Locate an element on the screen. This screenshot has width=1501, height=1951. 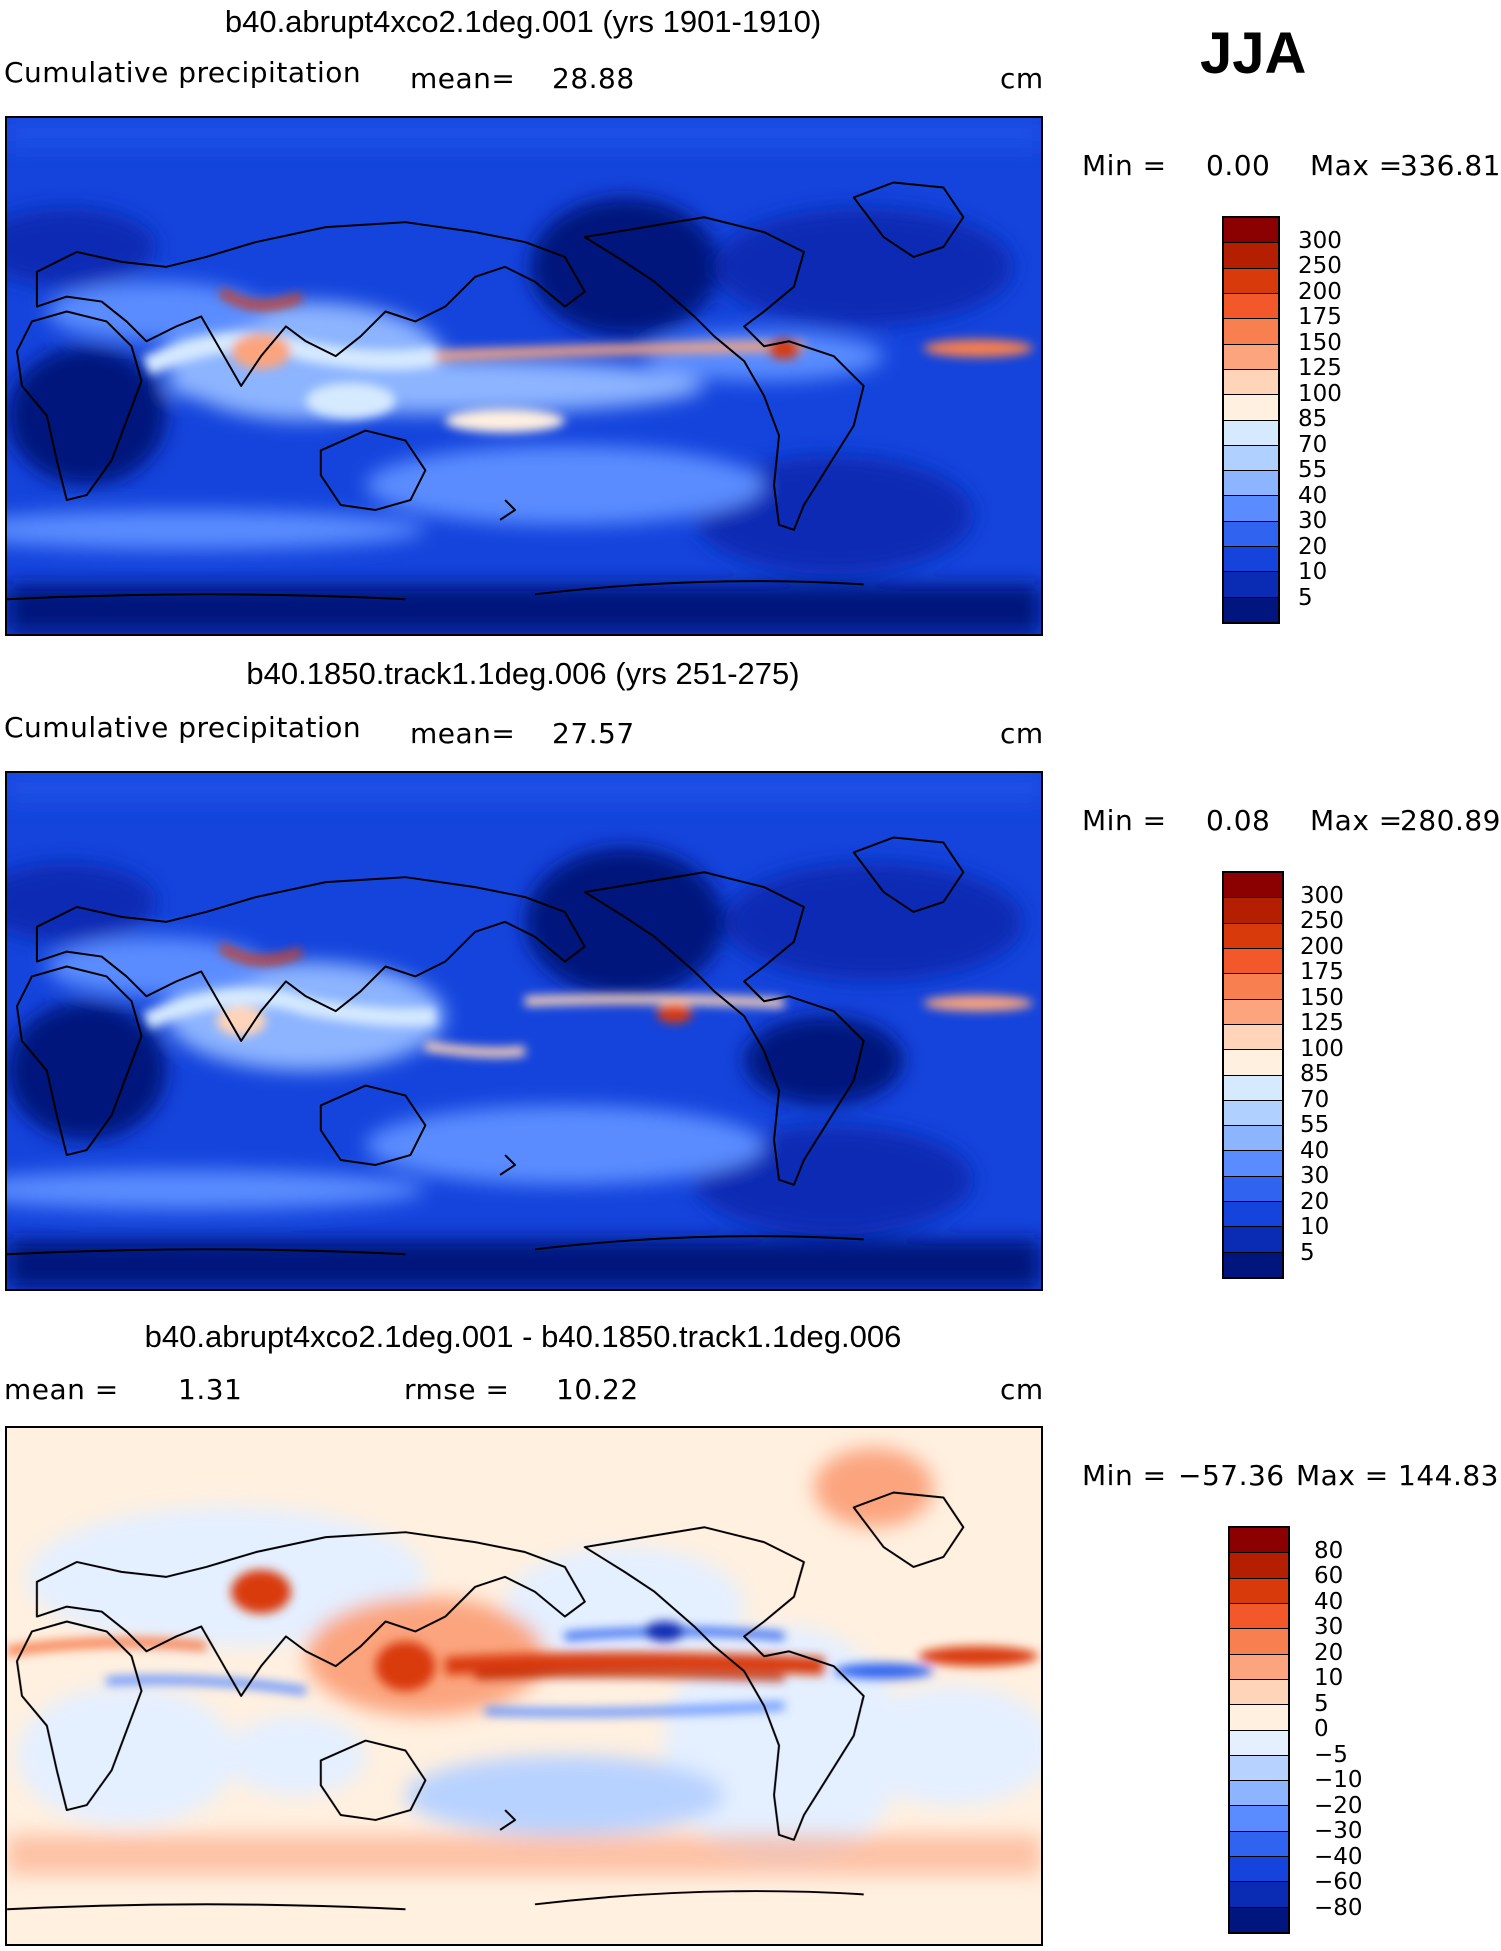
panel-2-colorbar is located at coordinates (1253, 1075).